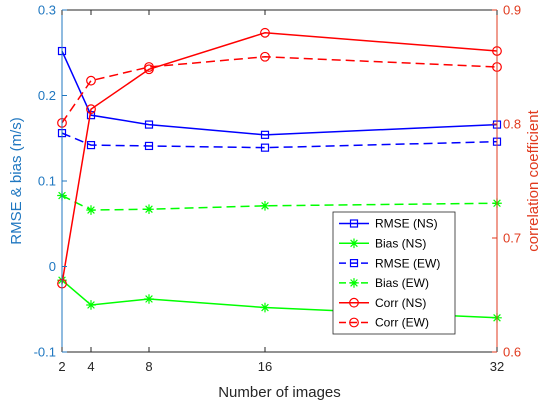 The width and height of the screenshot is (550, 408). What do you see at coordinates (265, 366) in the screenshot?
I see `x-tick-label: 16` at bounding box center [265, 366].